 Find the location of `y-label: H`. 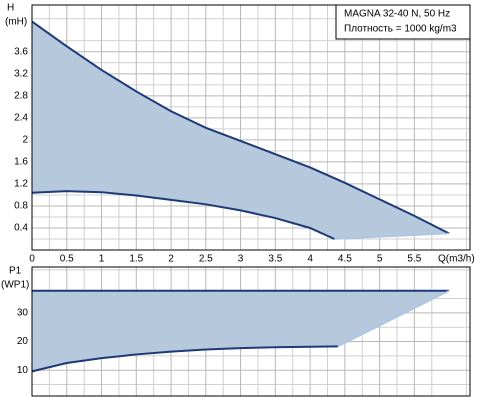

y-label: H is located at coordinates (10, 8).